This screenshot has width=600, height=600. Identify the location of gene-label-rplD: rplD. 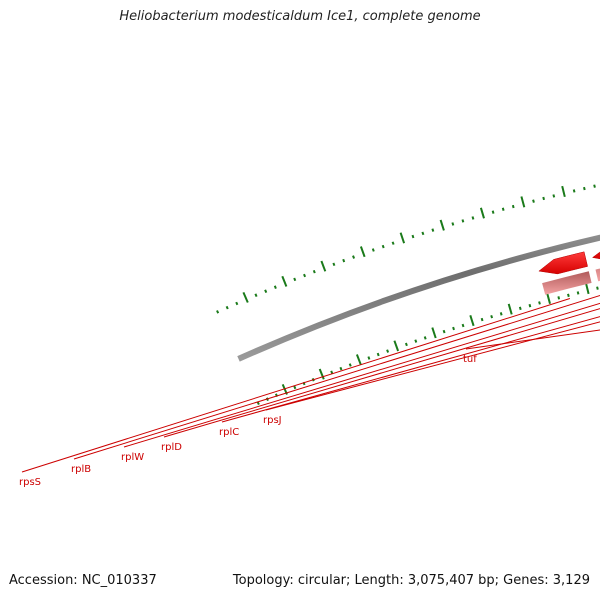
(171, 447).